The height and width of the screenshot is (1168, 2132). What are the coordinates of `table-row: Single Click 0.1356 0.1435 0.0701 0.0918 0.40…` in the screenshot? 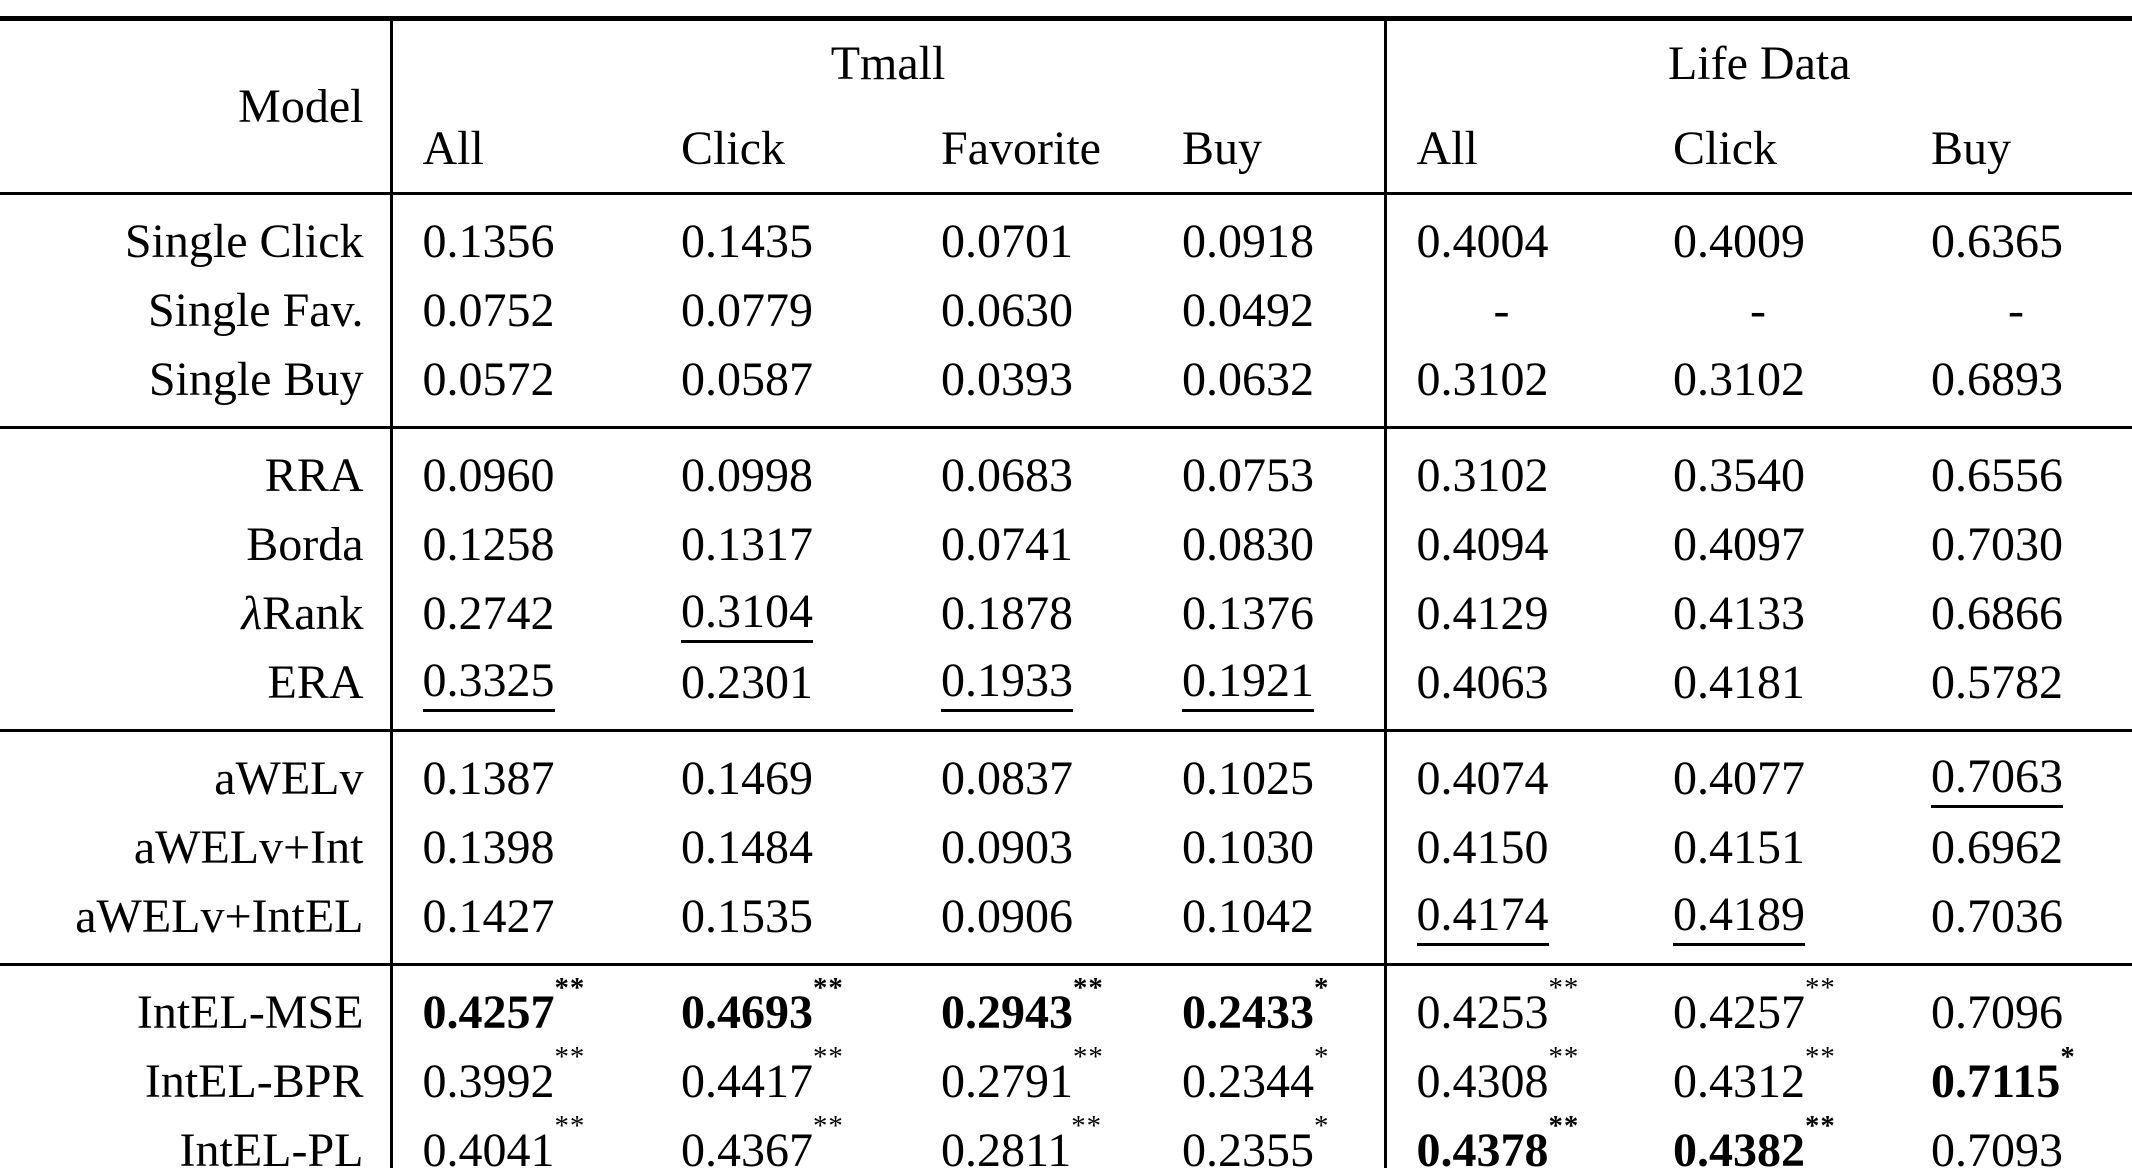 It's located at (1066, 235).